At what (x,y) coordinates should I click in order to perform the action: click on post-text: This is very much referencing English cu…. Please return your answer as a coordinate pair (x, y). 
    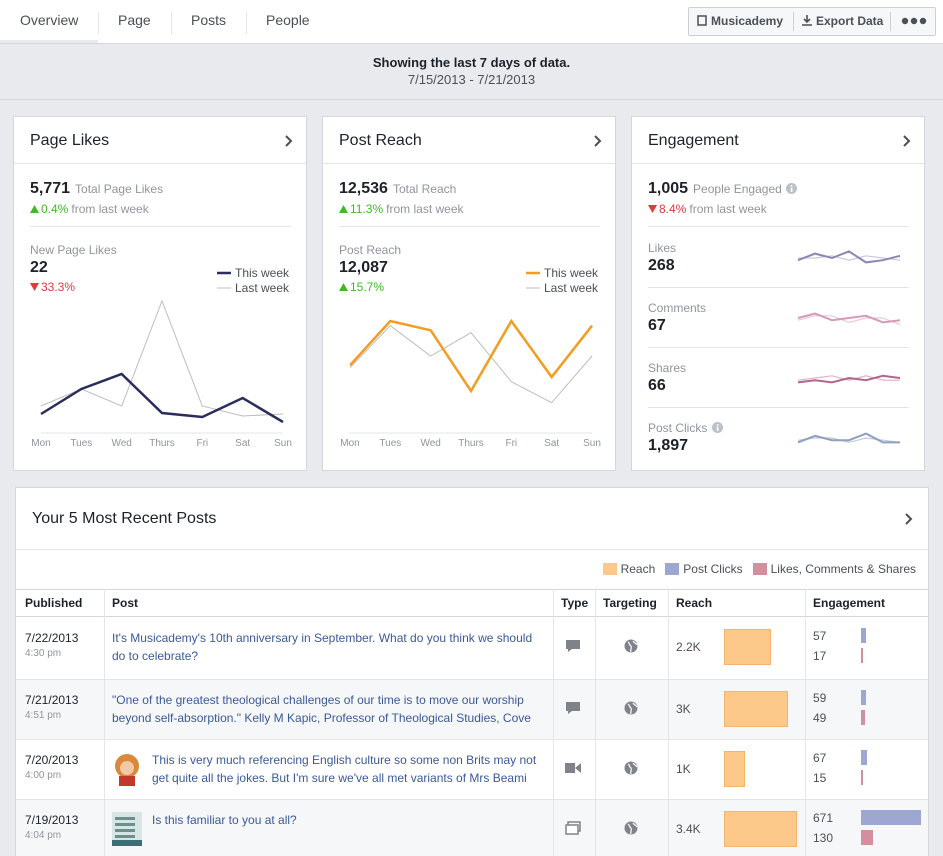
    Looking at the image, I should click on (344, 769).